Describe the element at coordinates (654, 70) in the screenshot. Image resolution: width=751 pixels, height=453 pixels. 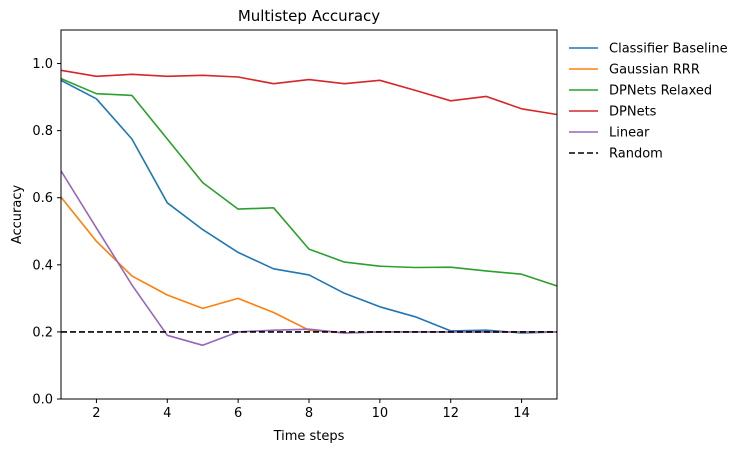
I see `legend-label: Gaussian RRR` at that location.